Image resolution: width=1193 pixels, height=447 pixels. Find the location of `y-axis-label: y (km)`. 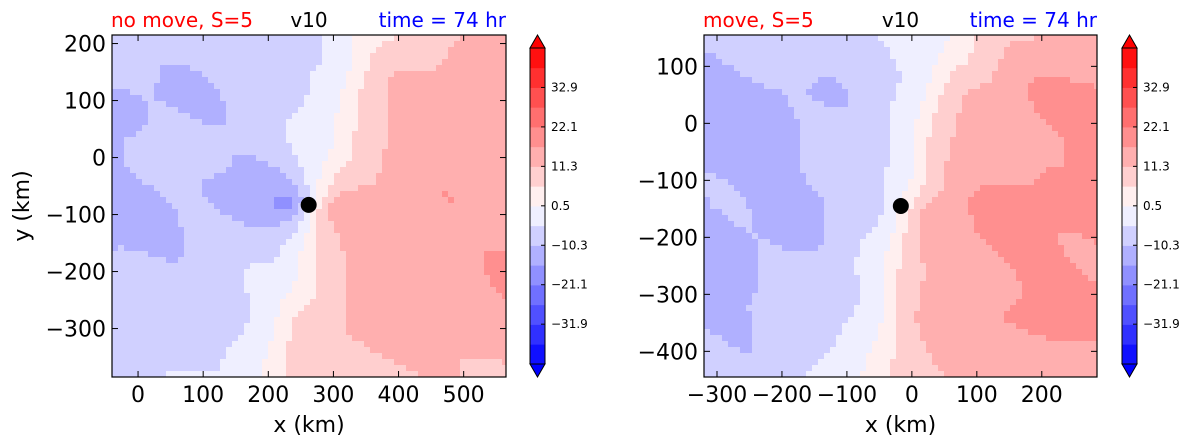

y-axis-label: y (km) is located at coordinates (22, 205).